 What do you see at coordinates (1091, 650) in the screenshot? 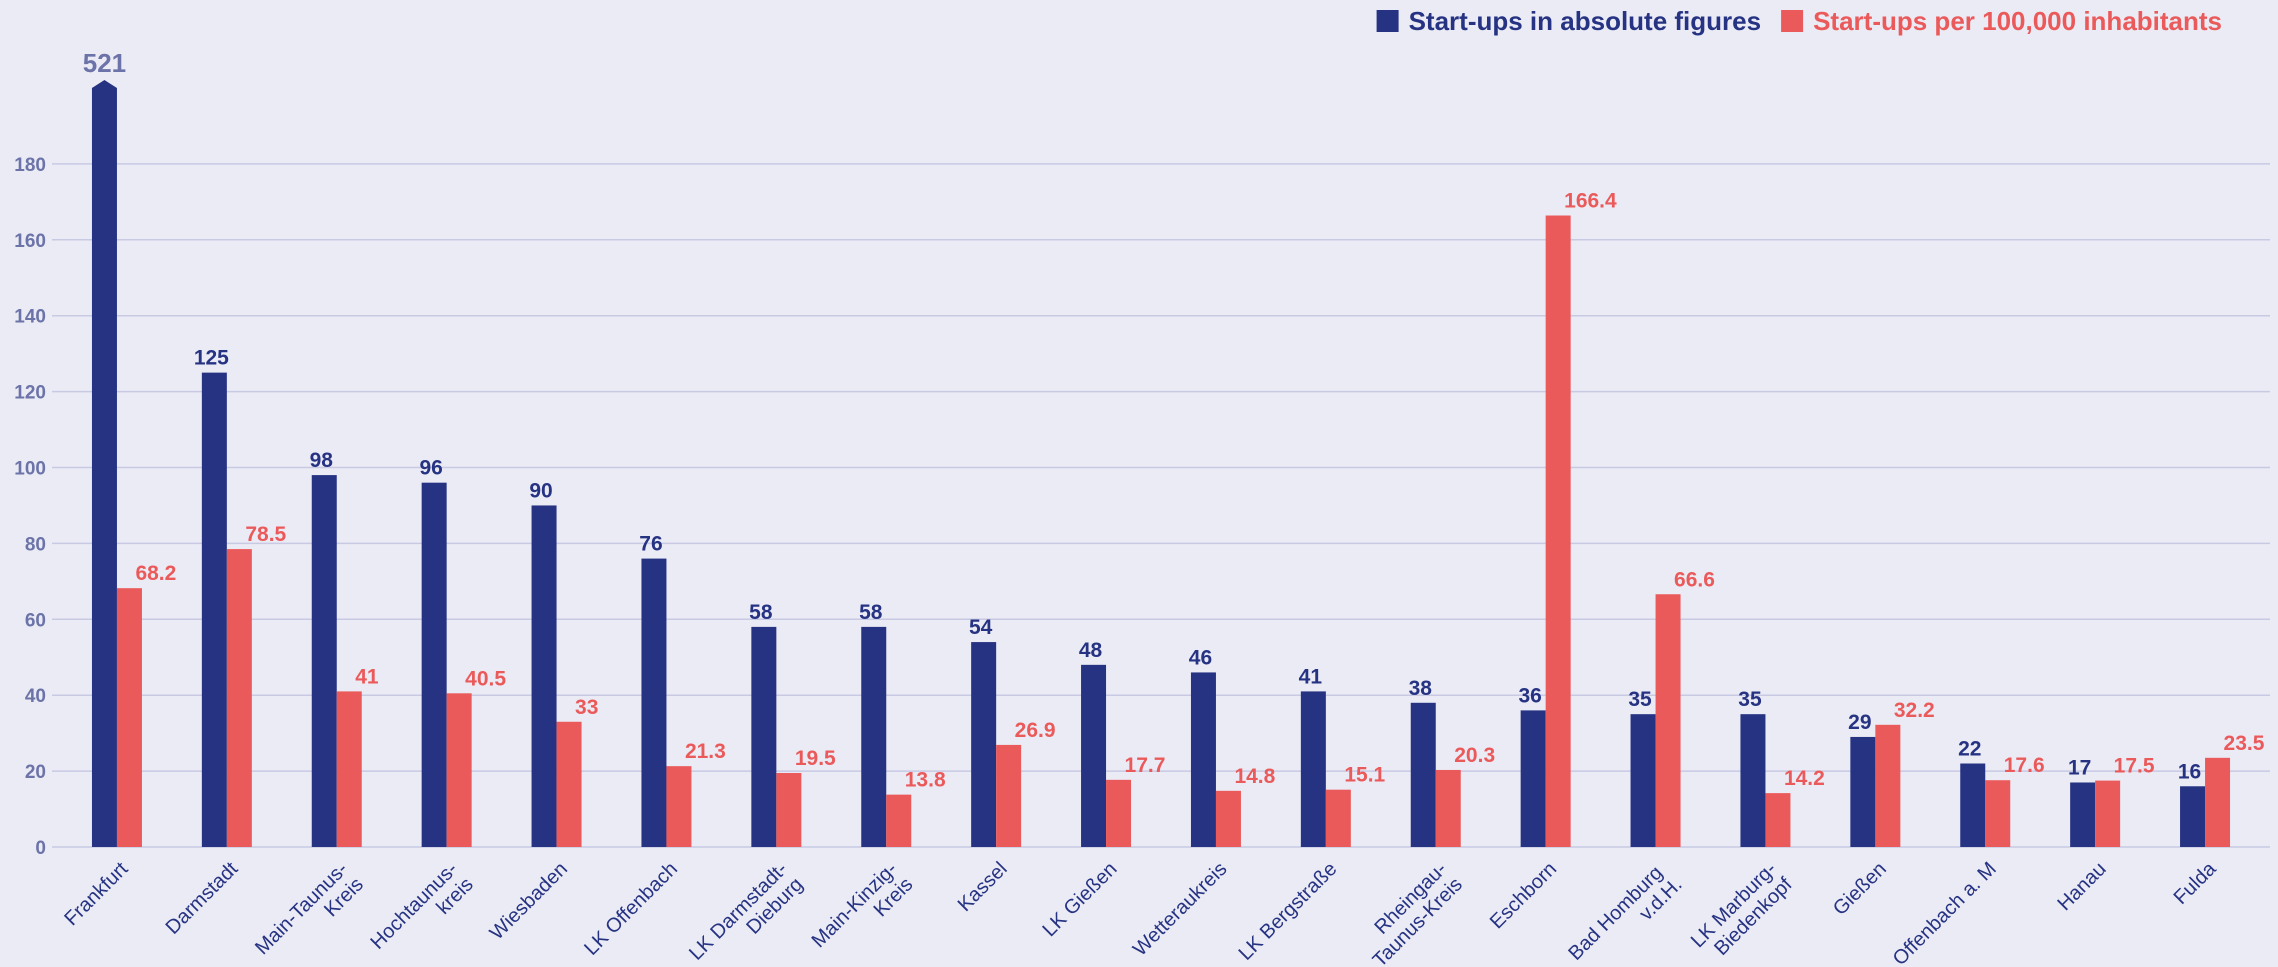
I see `value-label: 48` at bounding box center [1091, 650].